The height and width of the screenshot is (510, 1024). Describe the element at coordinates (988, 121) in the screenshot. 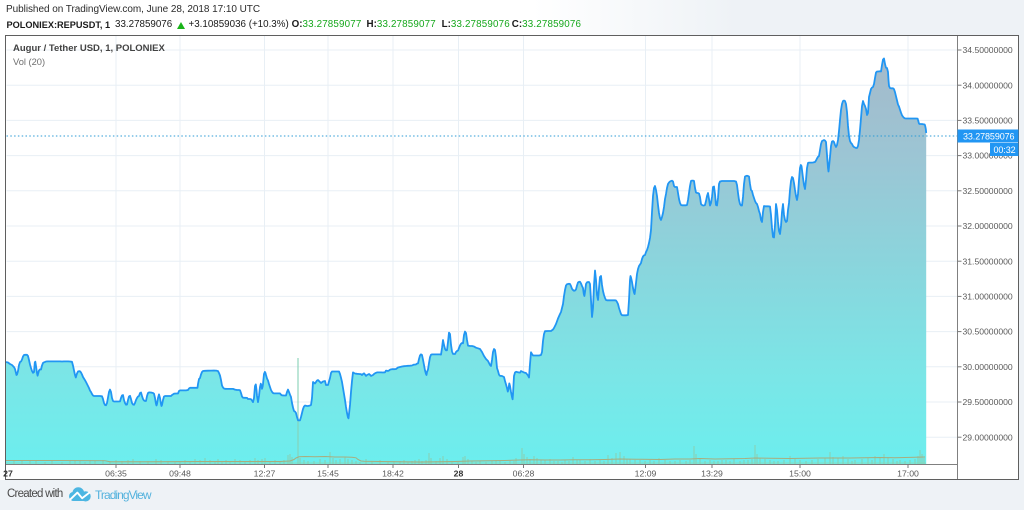

I see `svg-text: 33.50000000` at that location.